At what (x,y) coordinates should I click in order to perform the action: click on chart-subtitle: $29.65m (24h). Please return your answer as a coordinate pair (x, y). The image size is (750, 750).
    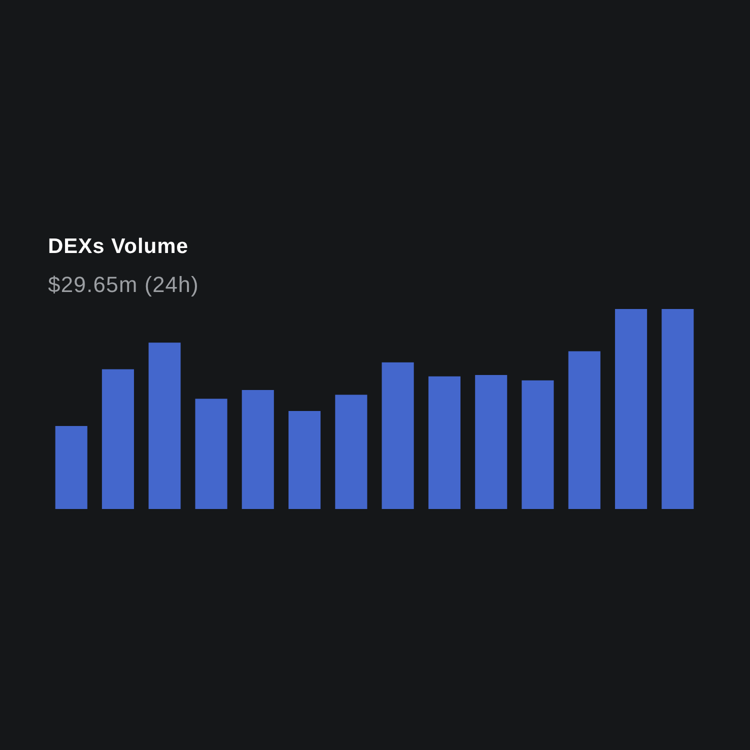
    Looking at the image, I should click on (123, 285).